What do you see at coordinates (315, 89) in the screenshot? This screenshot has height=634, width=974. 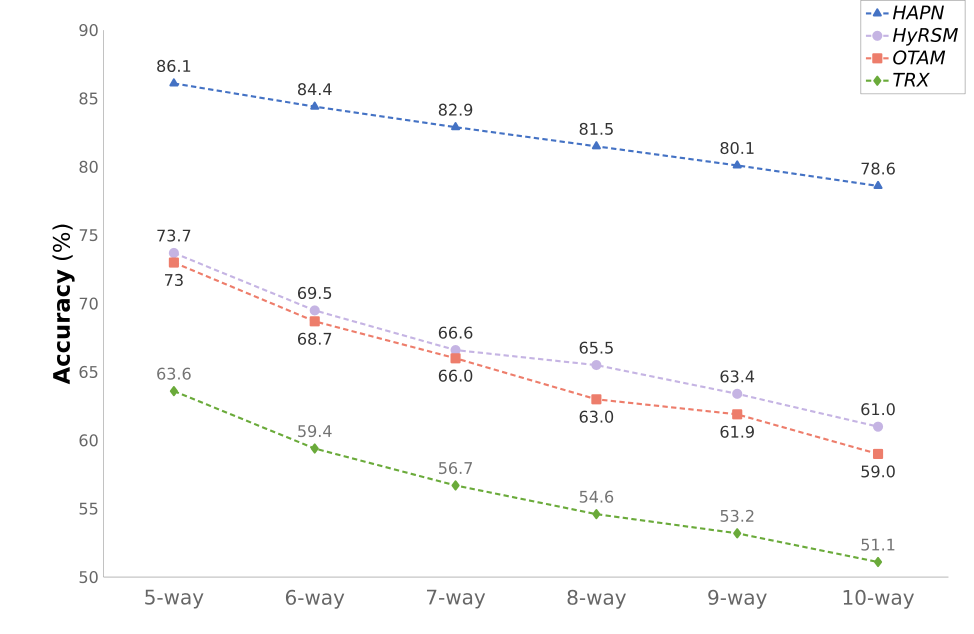 I see `data-label: 84.4` at bounding box center [315, 89].